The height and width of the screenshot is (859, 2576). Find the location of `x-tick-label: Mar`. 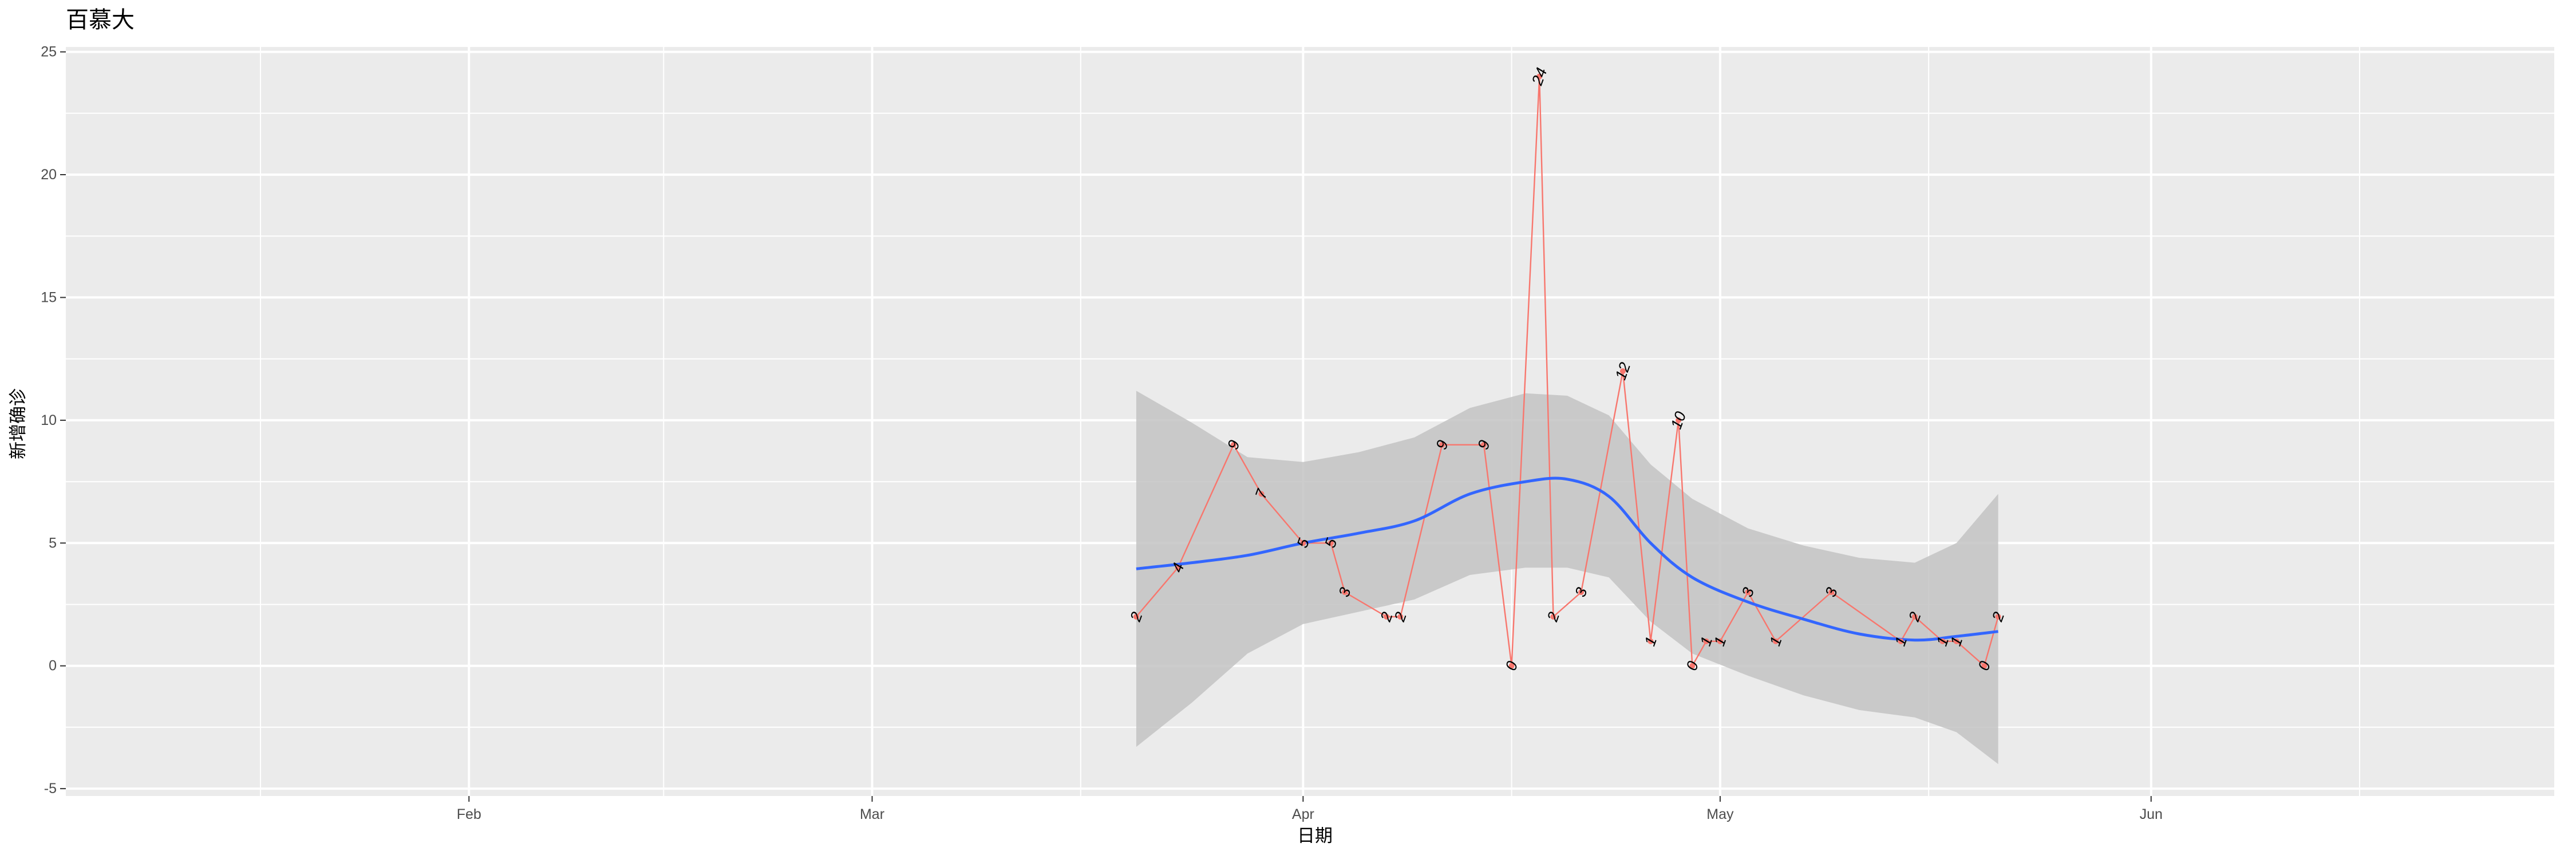

x-tick-label: Mar is located at coordinates (872, 814).